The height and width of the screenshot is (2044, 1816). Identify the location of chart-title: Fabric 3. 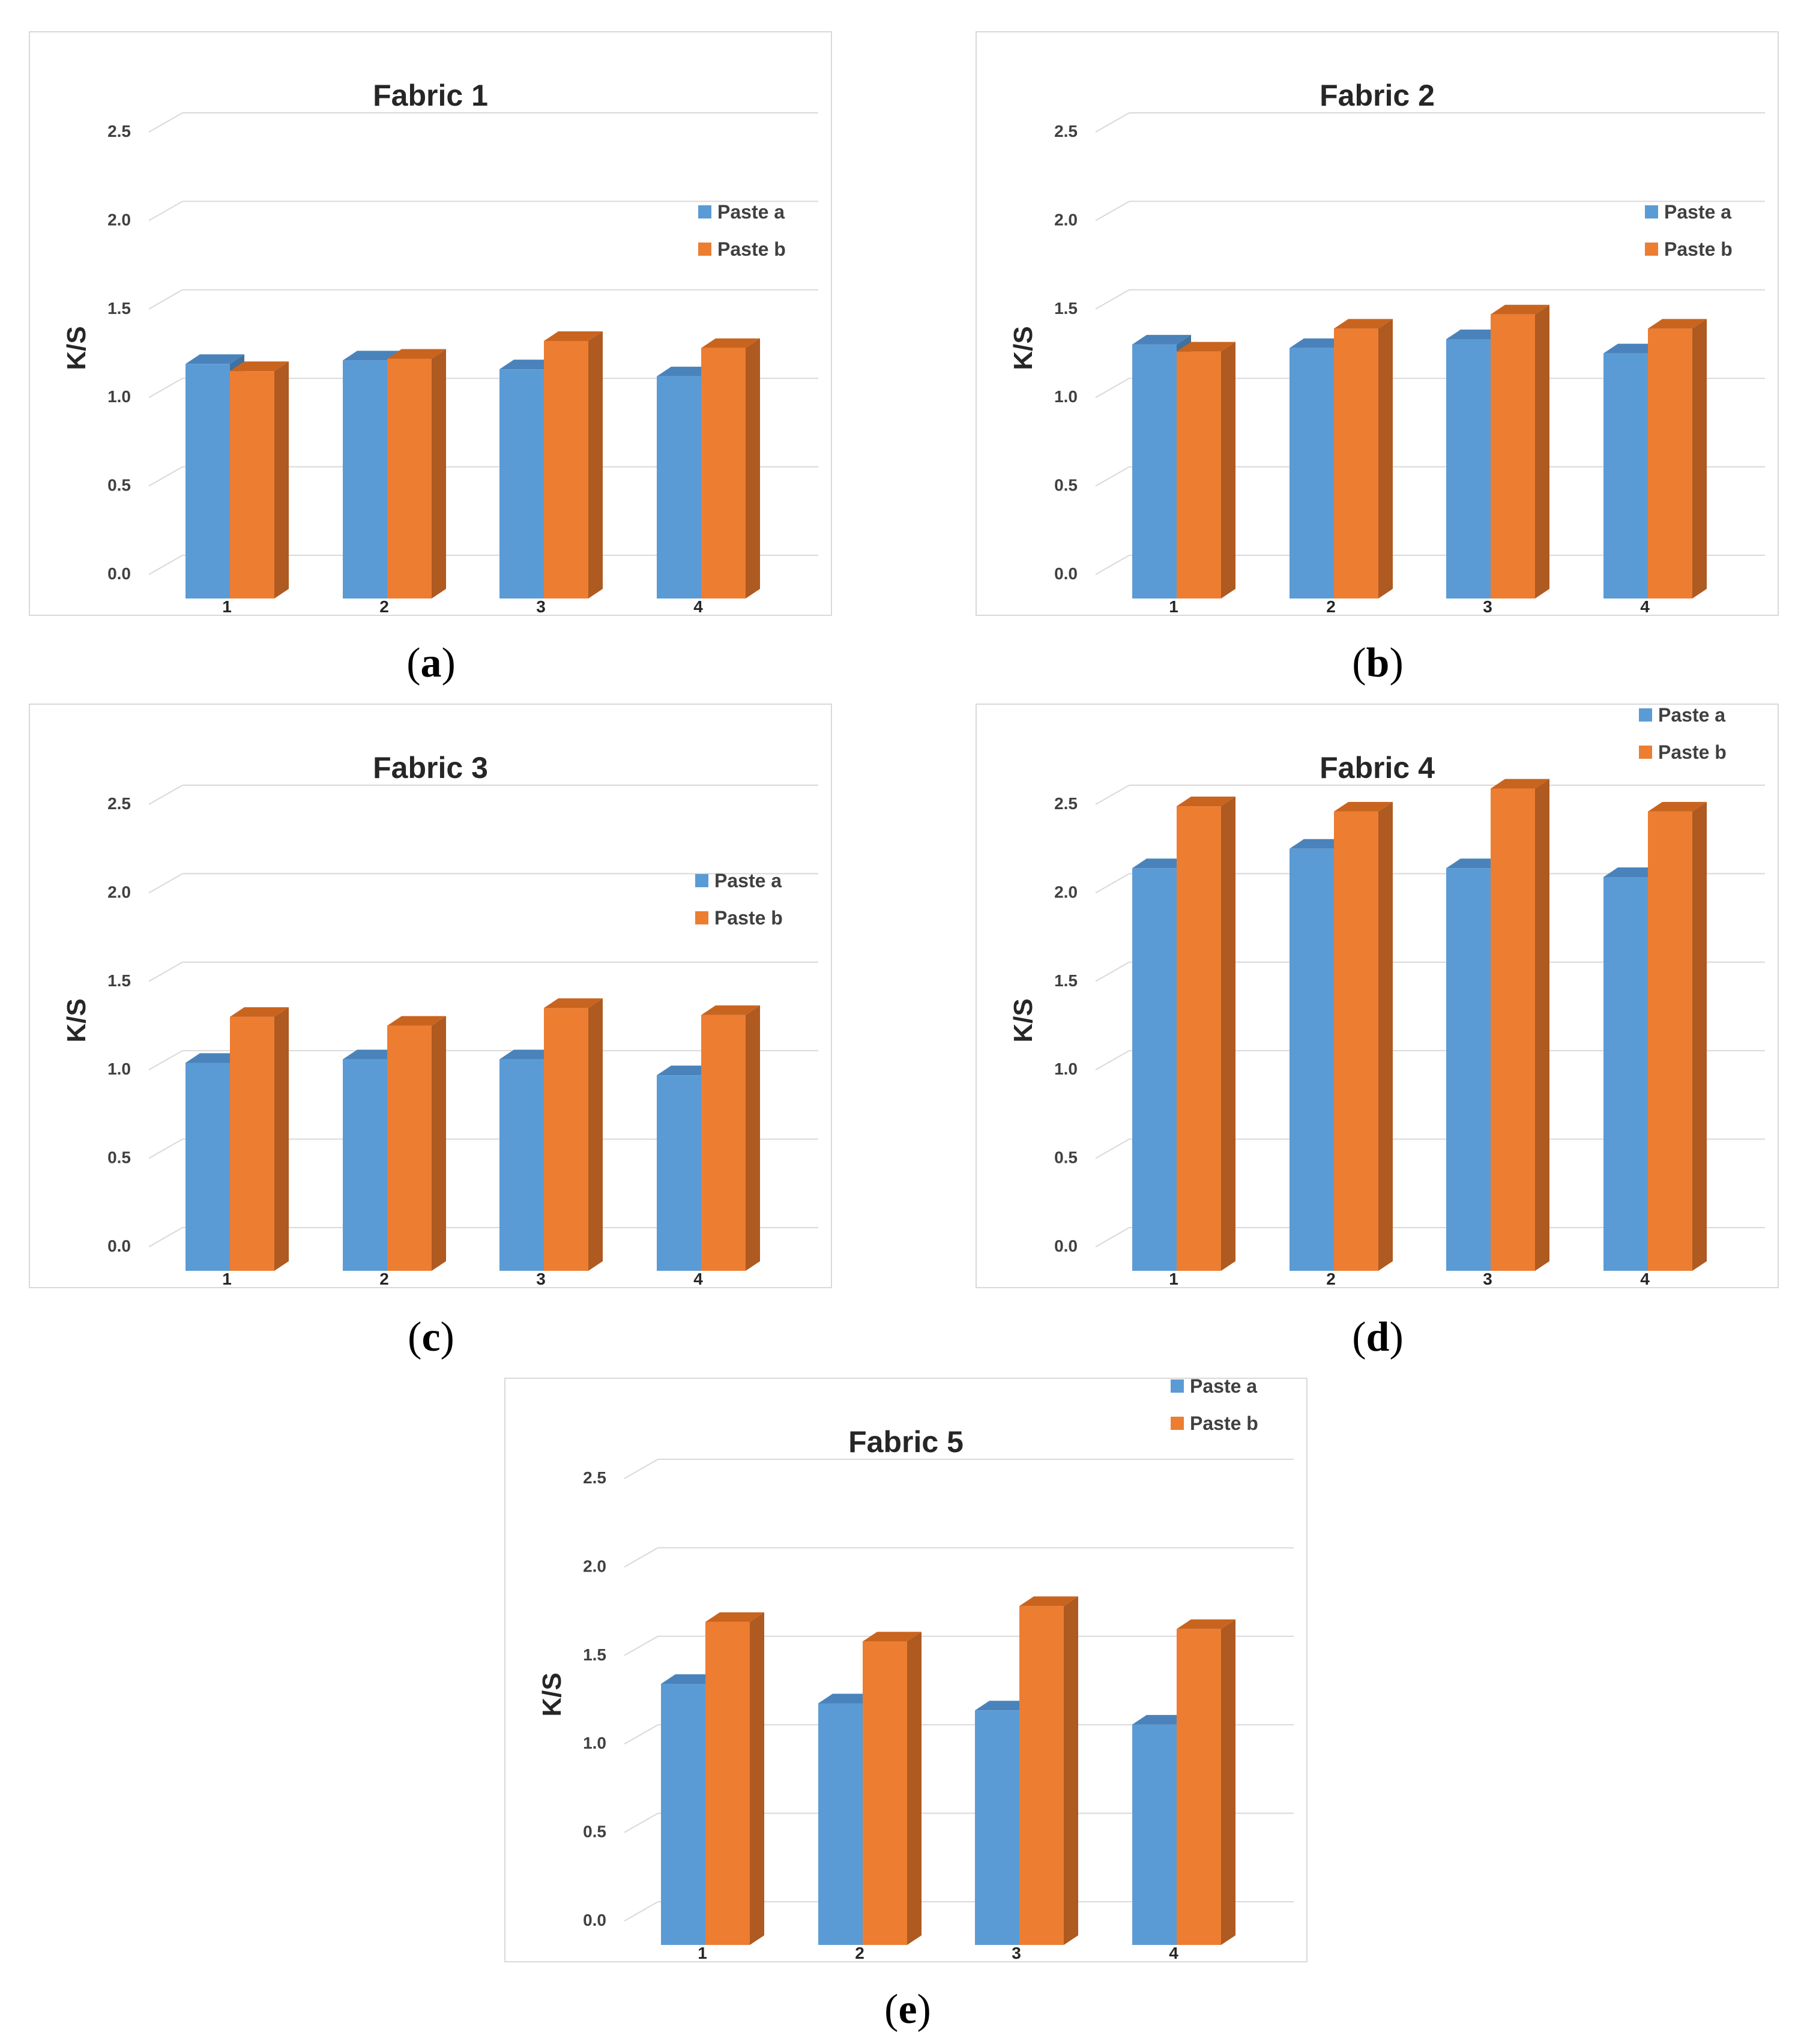
(430, 768).